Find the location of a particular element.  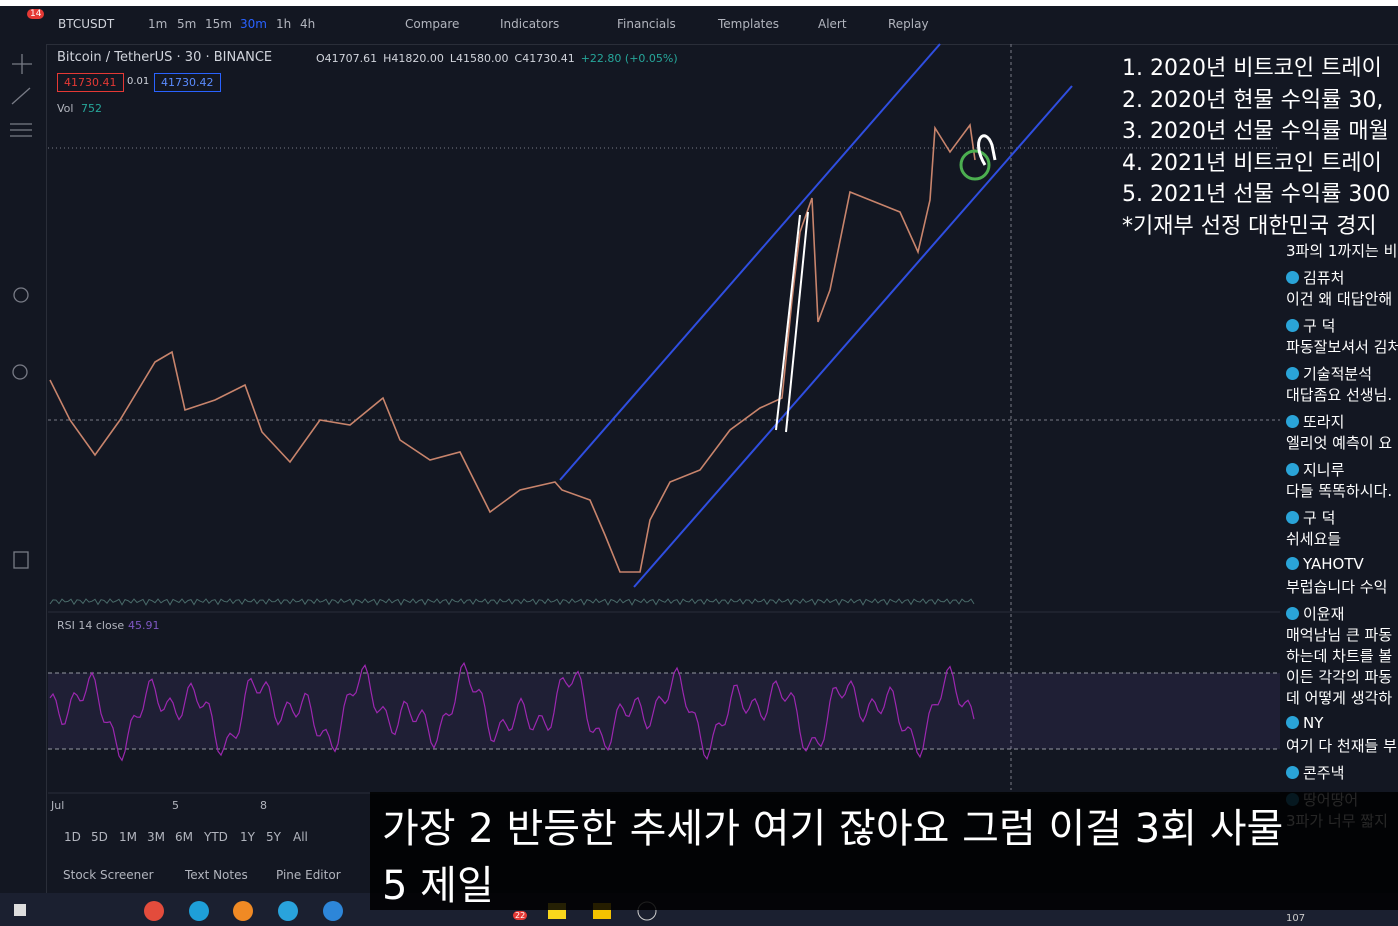

chat-name: YAHOTV is located at coordinates (1325, 564).